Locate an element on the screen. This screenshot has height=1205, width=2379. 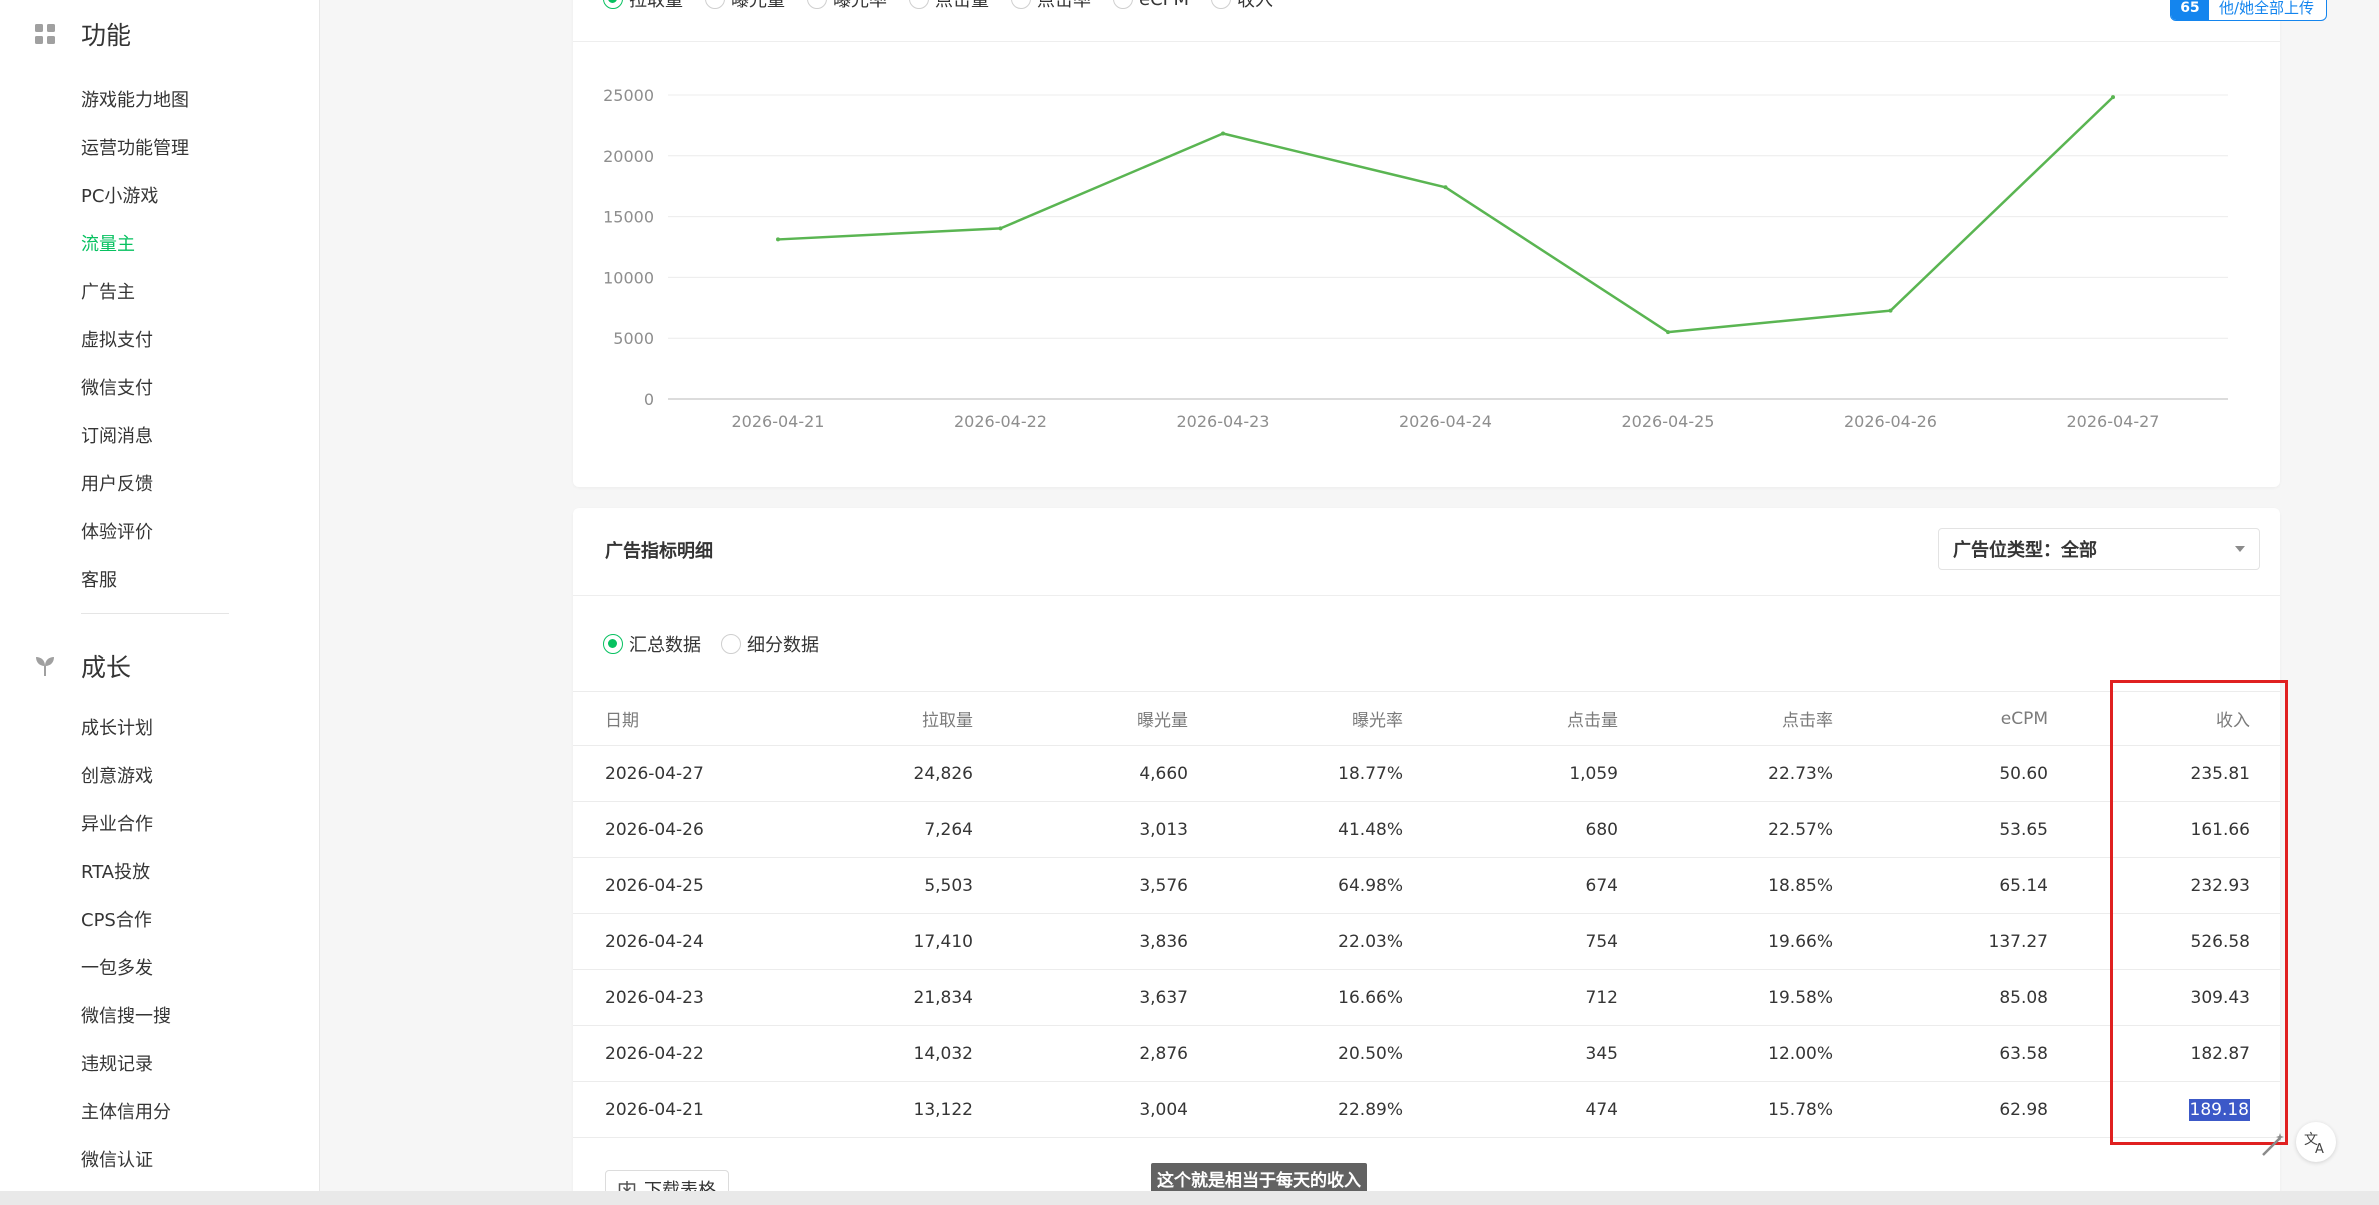
sidebar-group-title: 成长 is located at coordinates (106, 667).